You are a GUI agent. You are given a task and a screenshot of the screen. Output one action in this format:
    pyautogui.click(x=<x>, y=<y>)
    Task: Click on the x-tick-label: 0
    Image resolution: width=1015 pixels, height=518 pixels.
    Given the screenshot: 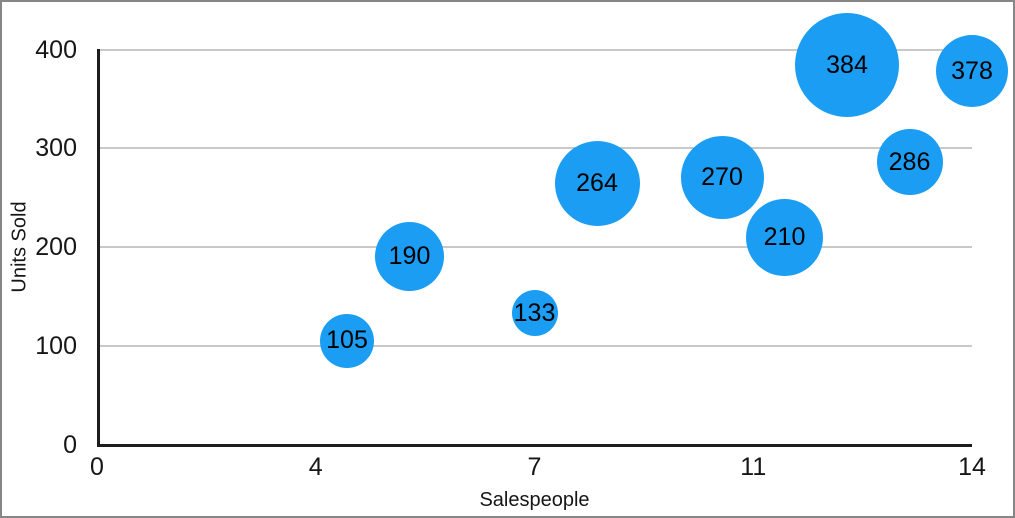 What is the action you would take?
    pyautogui.click(x=97, y=467)
    